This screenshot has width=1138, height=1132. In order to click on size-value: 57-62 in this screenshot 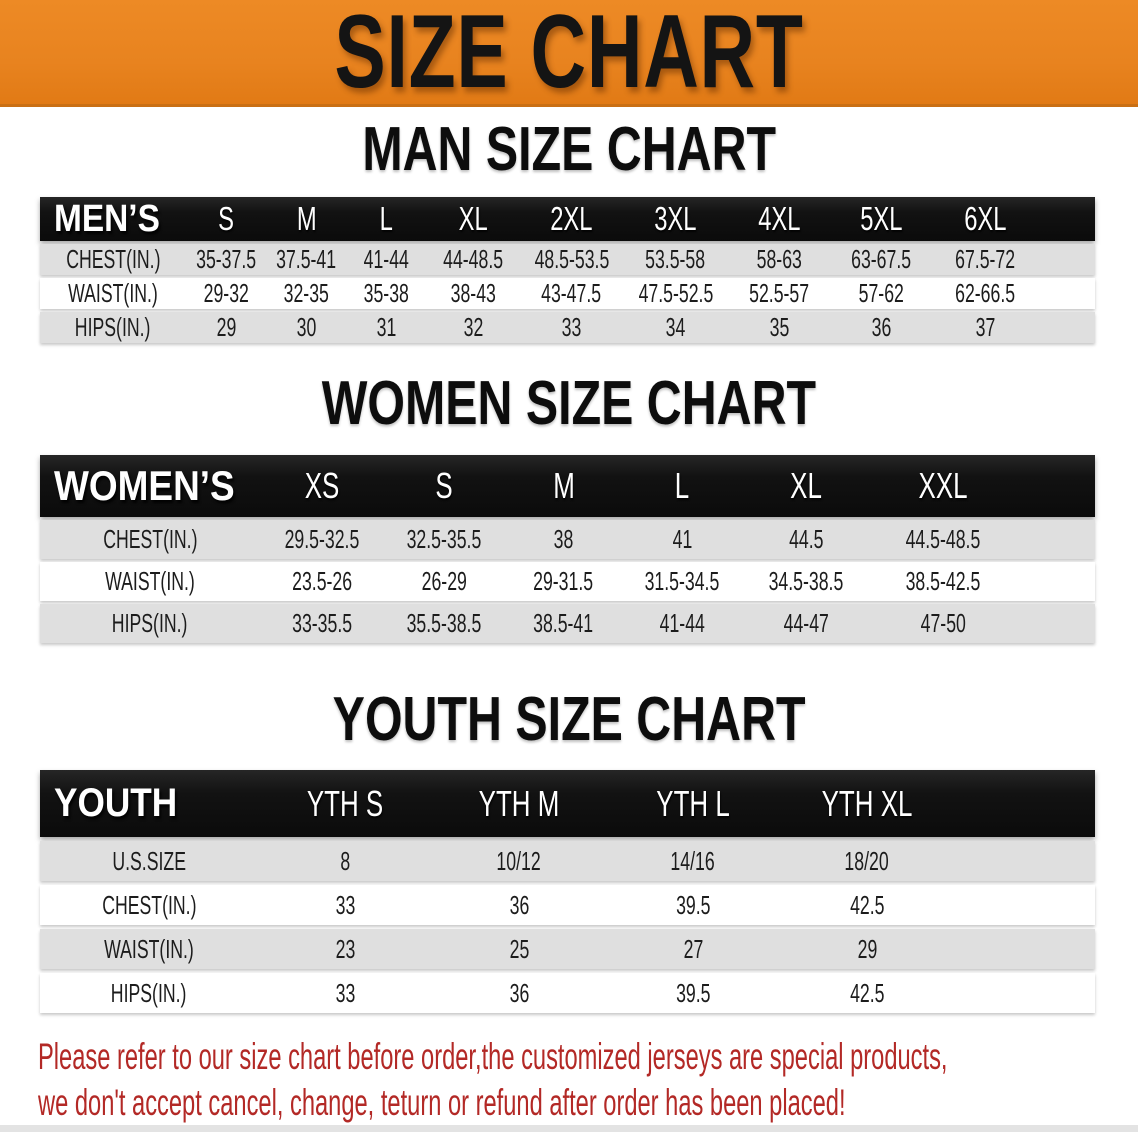, I will do `click(881, 293)`.